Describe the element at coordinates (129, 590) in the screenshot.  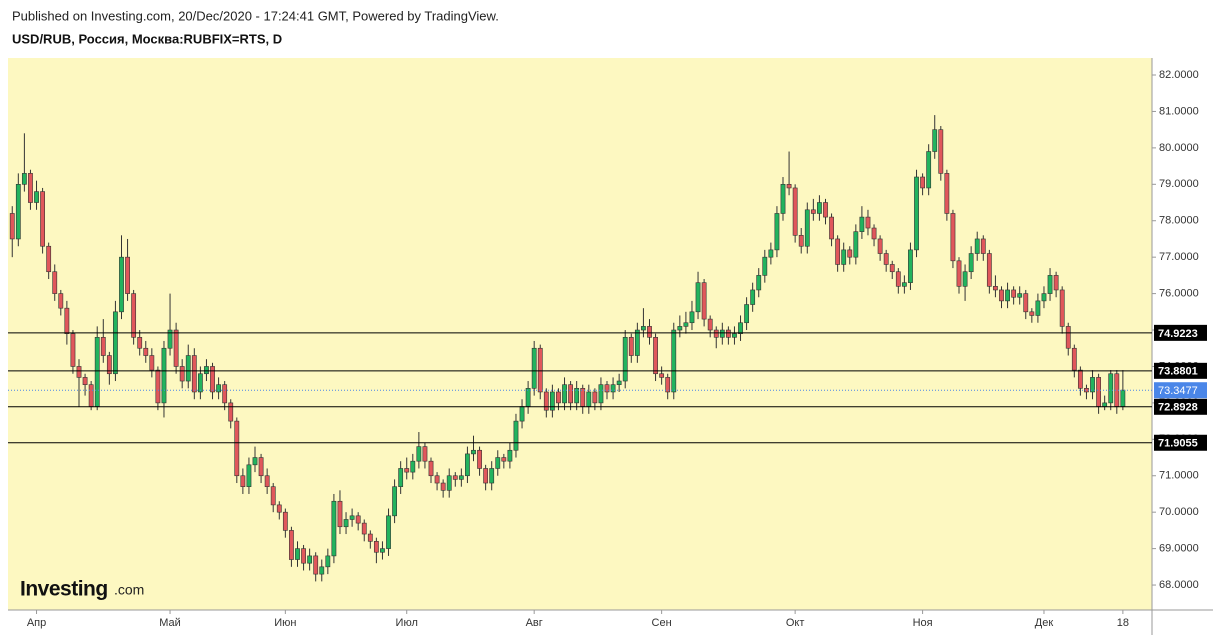
I see `logo-suffix: .com` at that location.